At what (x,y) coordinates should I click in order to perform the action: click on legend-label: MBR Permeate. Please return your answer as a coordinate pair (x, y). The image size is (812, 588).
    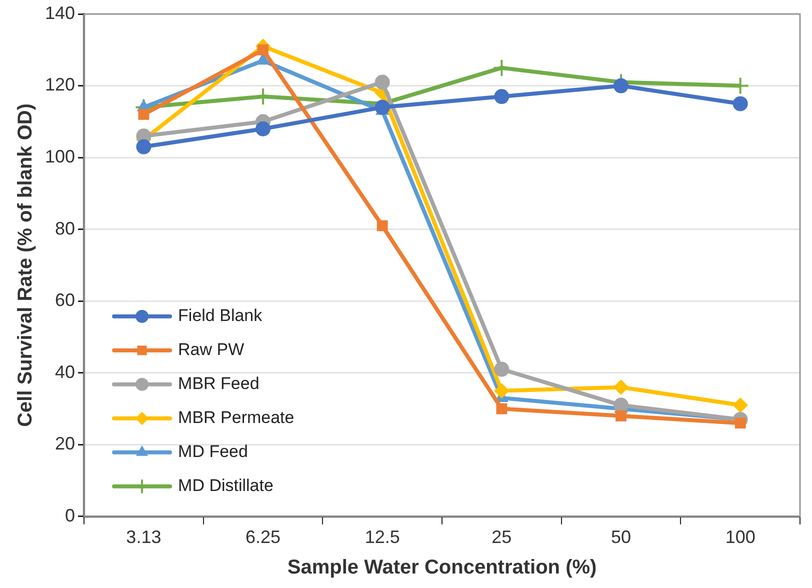
    Looking at the image, I should click on (236, 418).